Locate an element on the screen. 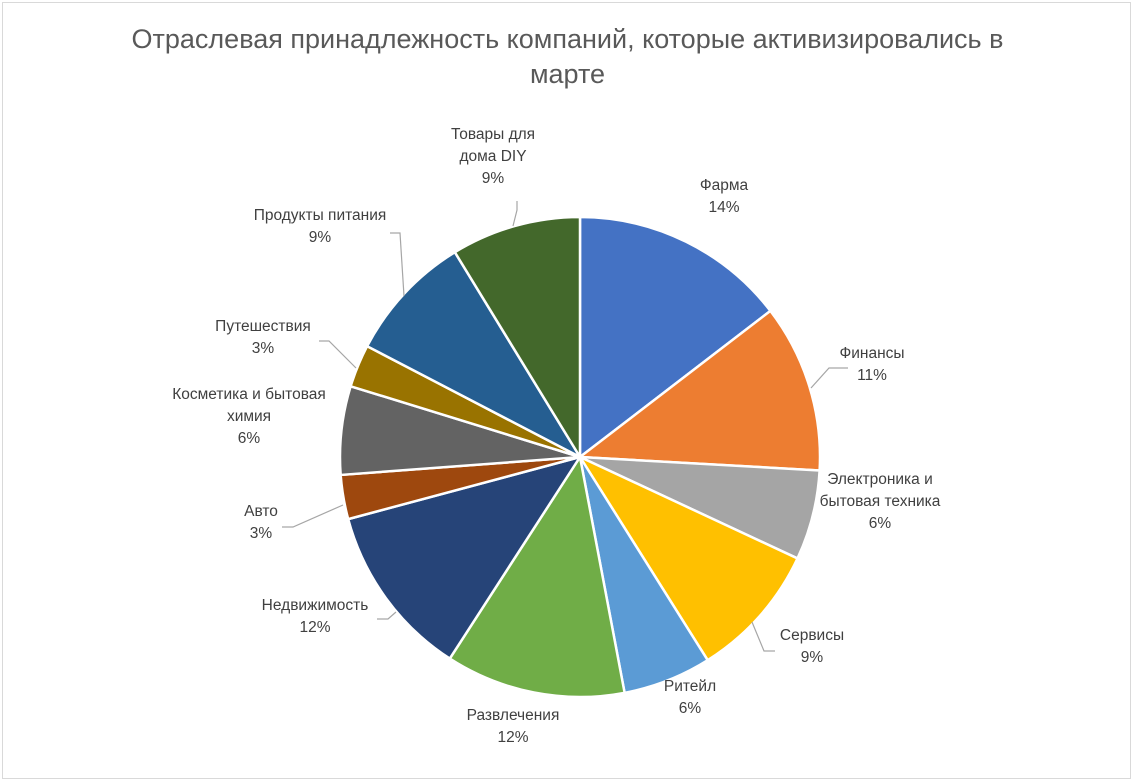 Image resolution: width=1135 pixels, height=783 pixels. leader-line-финансы is located at coordinates (829, 378).